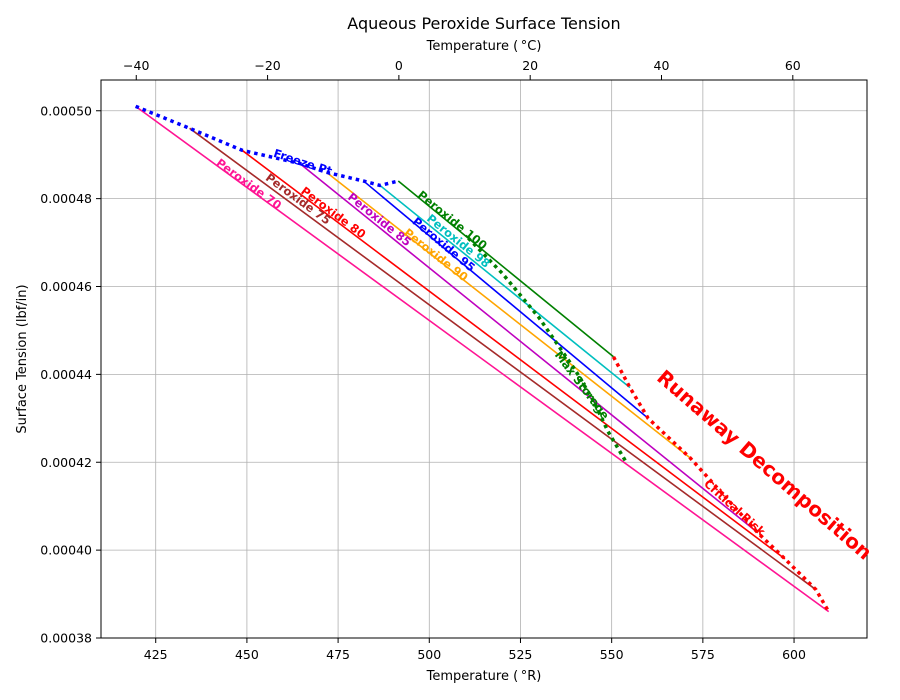 This screenshot has width=900, height=700. I want to click on x-tick-label: 600, so click(794, 654).